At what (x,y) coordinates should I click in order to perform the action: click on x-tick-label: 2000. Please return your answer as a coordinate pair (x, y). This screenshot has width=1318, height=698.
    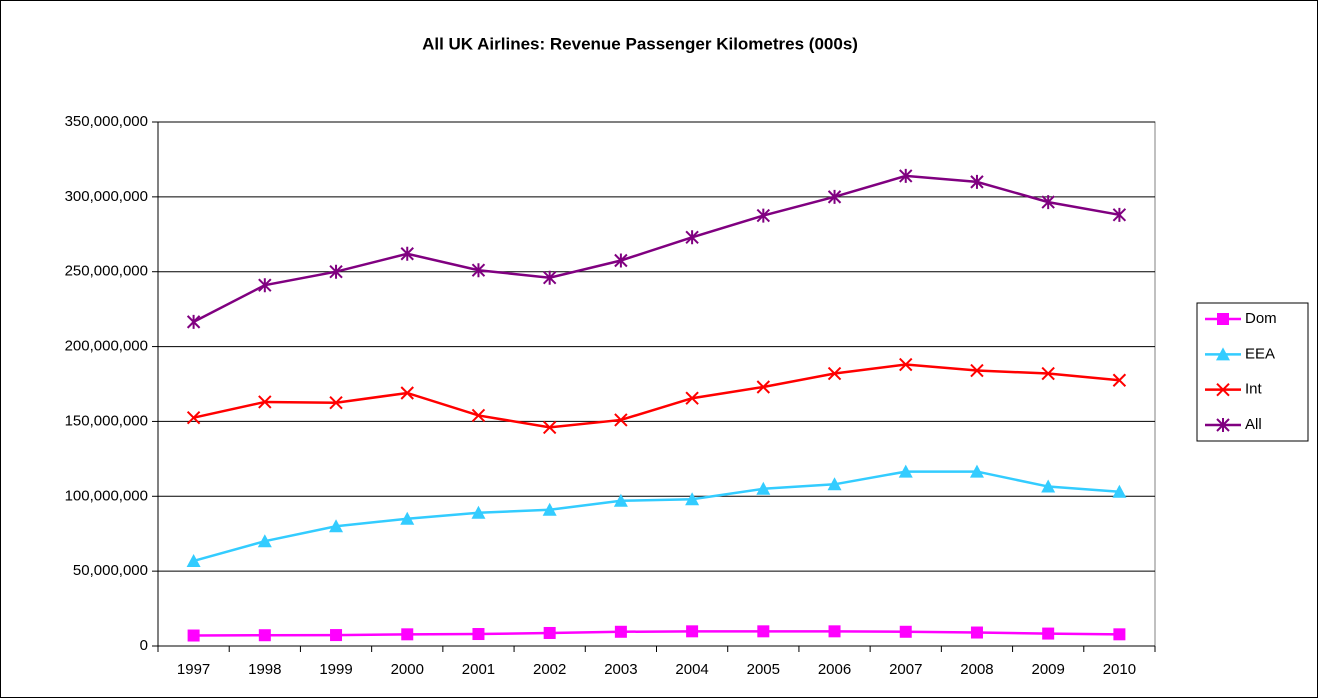
    Looking at the image, I should click on (407, 669).